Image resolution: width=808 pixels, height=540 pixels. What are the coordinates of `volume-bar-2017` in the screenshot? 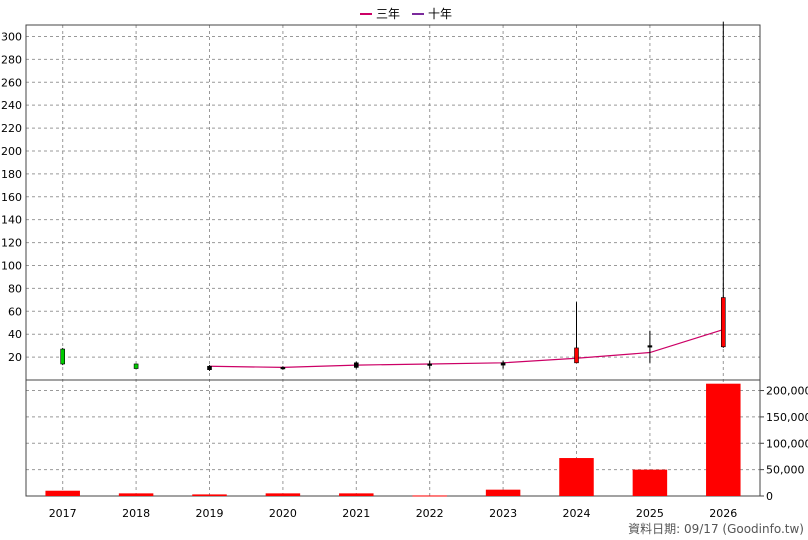 It's located at (62, 493).